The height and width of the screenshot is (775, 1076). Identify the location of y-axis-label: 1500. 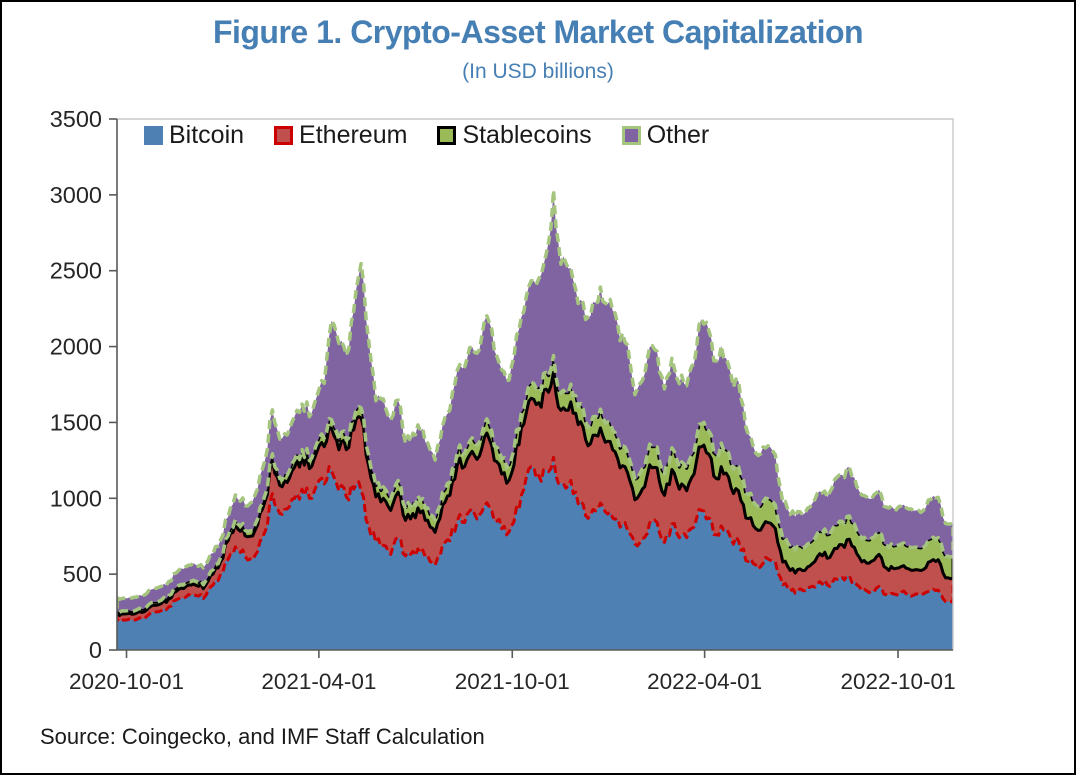
(76, 422).